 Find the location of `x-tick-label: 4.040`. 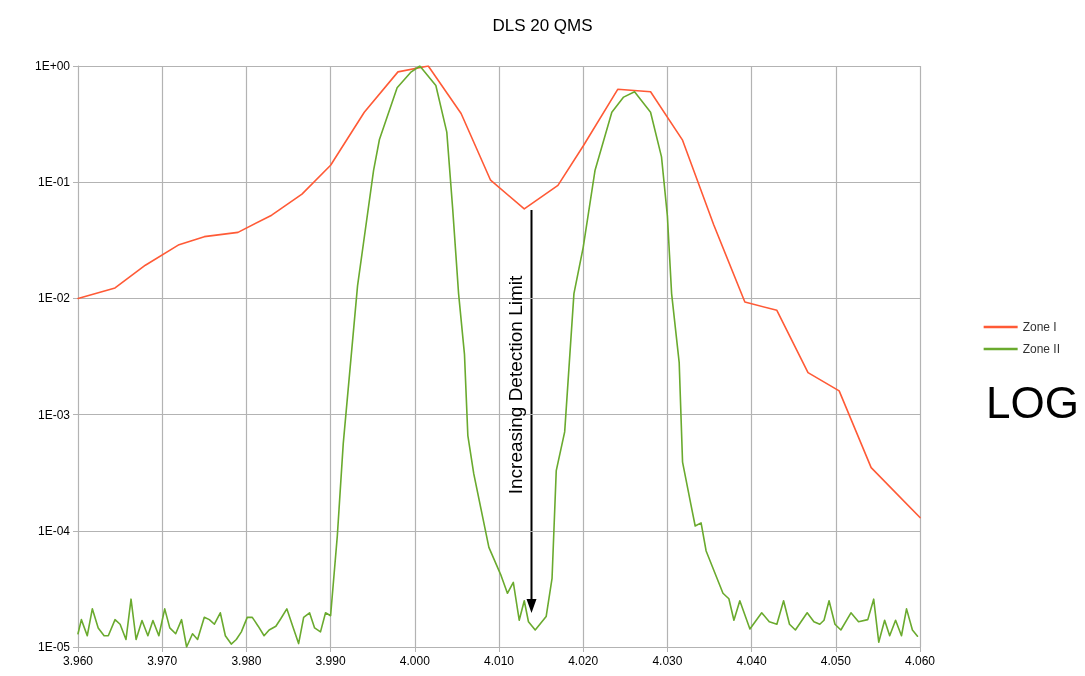

x-tick-label: 4.040 is located at coordinates (751, 661).